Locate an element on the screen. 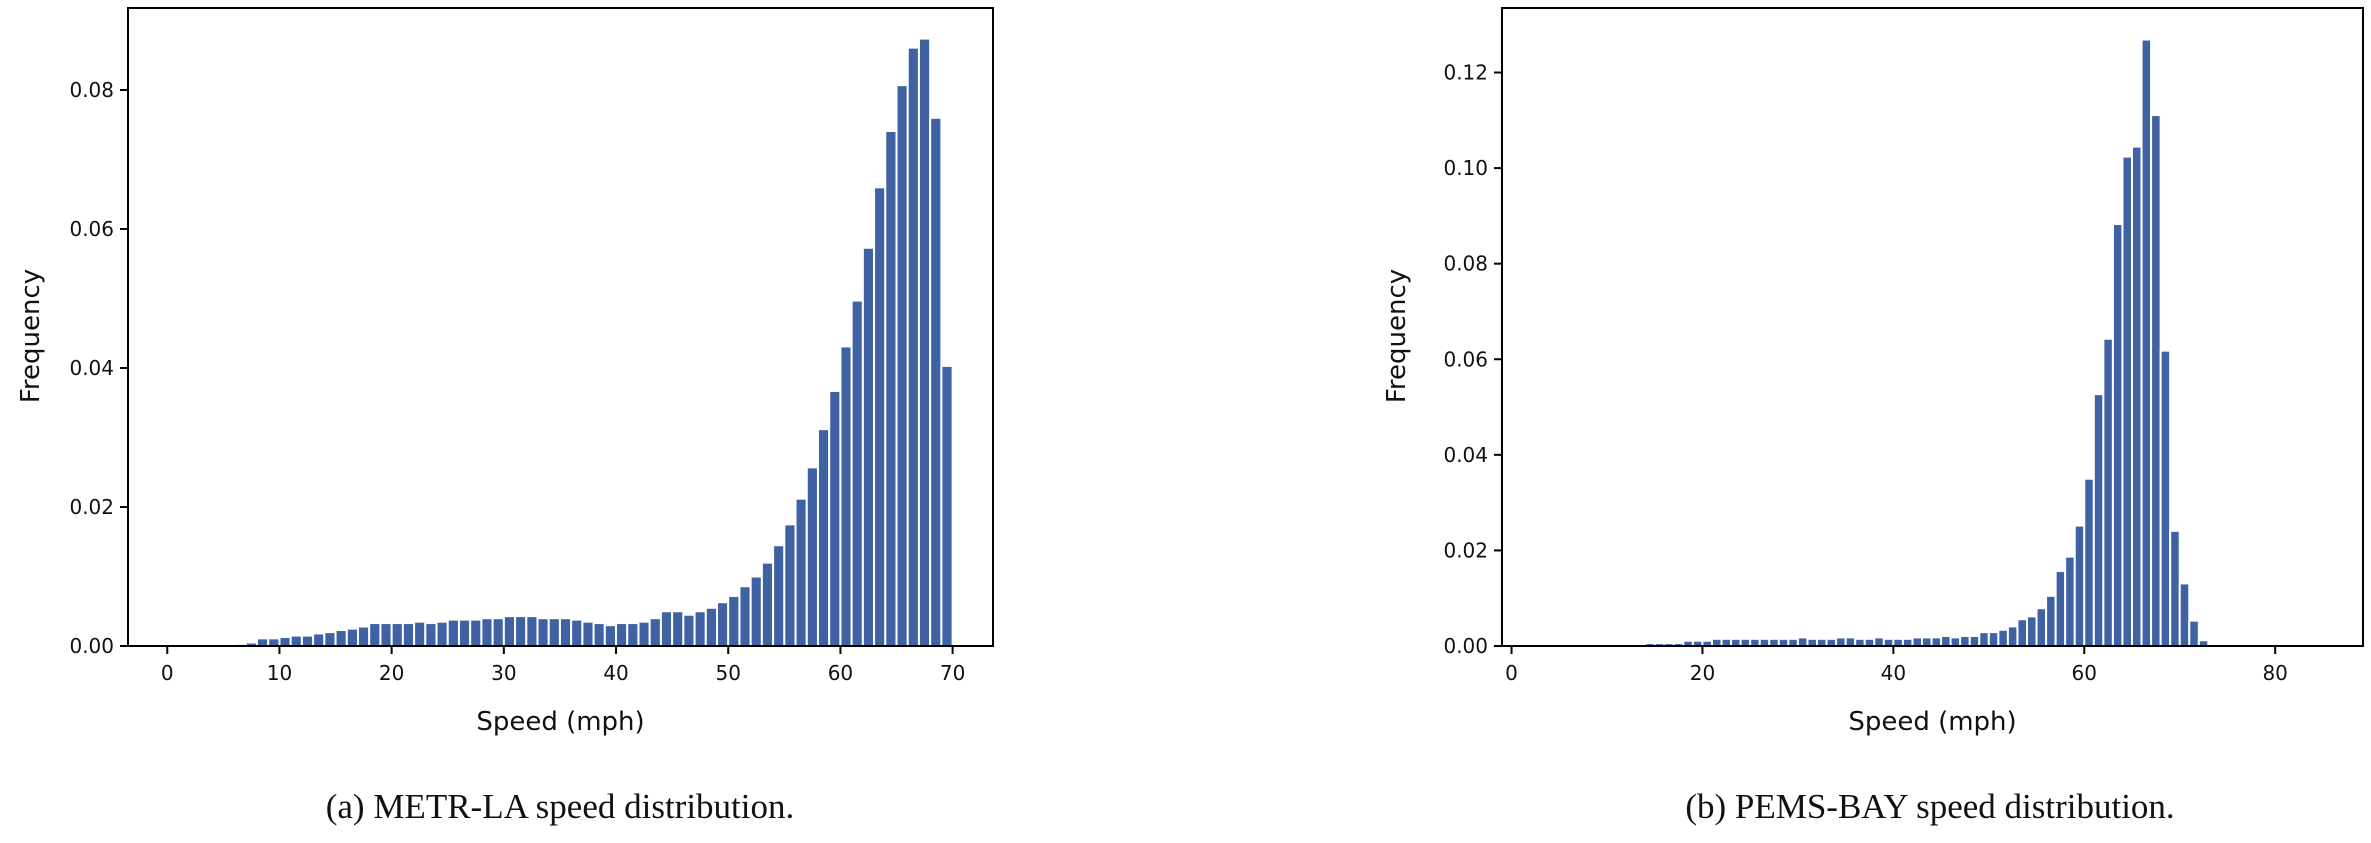 Image resolution: width=2371 pixels, height=843 pixels. figure-caption: (a) METR-LA speed distribution. is located at coordinates (560, 806).